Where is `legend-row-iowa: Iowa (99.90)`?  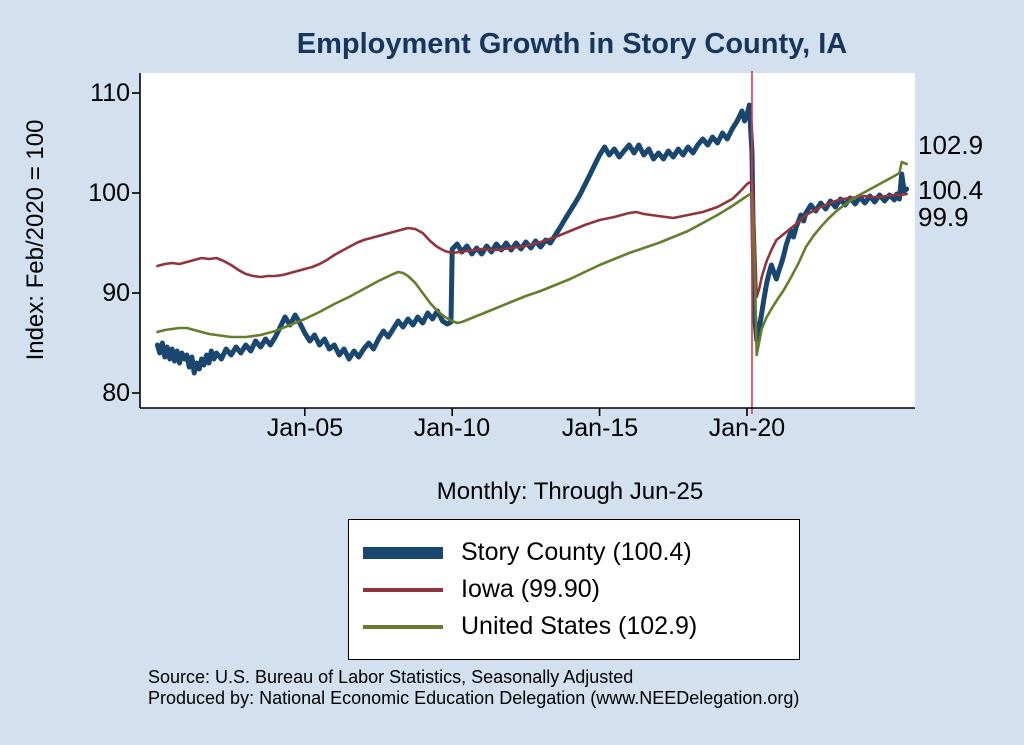
legend-row-iowa: Iowa (99.90) is located at coordinates (581, 589).